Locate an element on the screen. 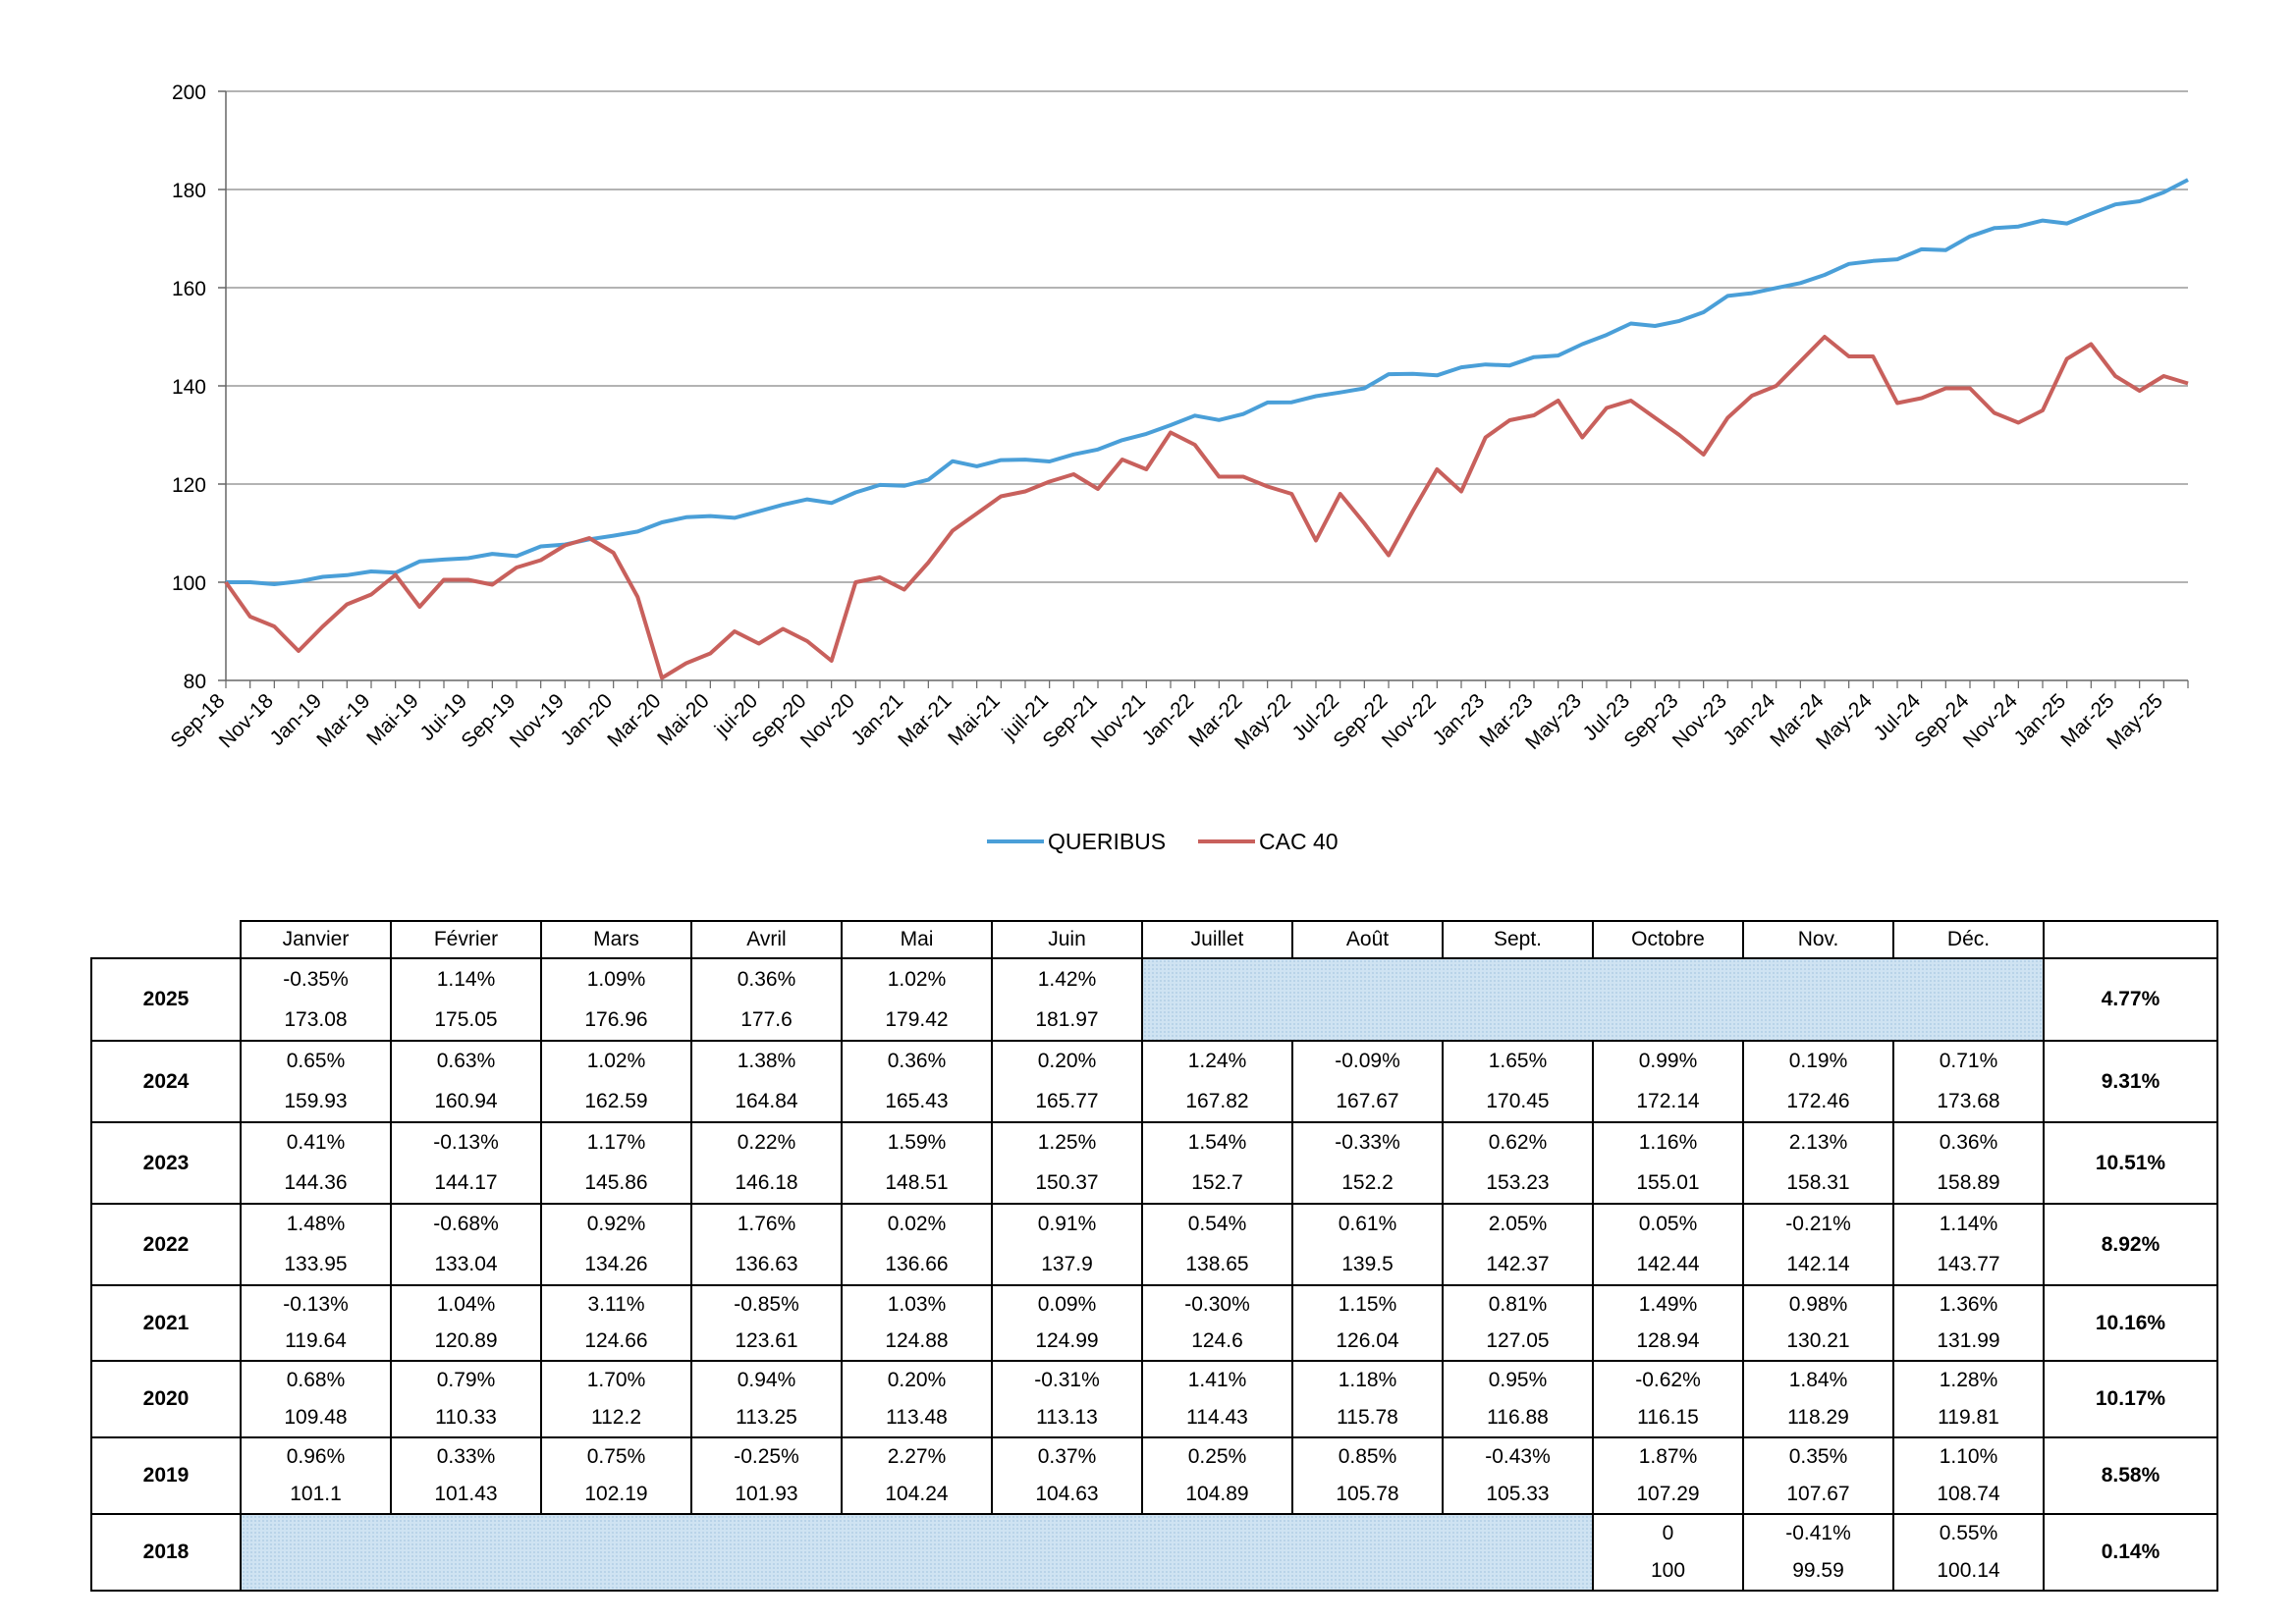 Image resolution: width=2296 pixels, height=1623 pixels. x-tick-label: Nov-24 is located at coordinates (1990, 720).